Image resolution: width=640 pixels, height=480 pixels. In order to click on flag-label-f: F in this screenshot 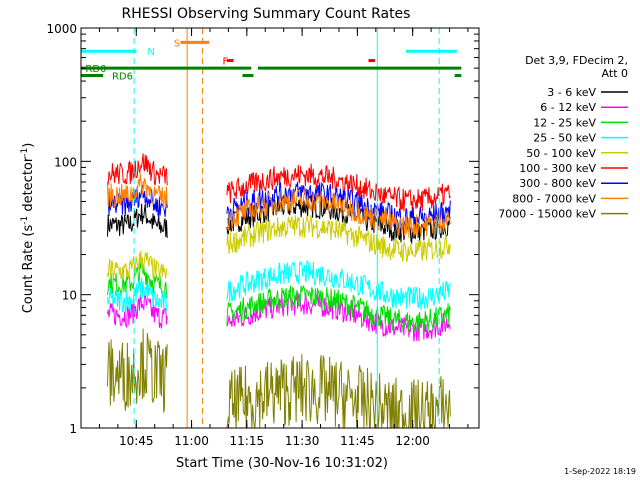, I will do `click(226, 62)`.